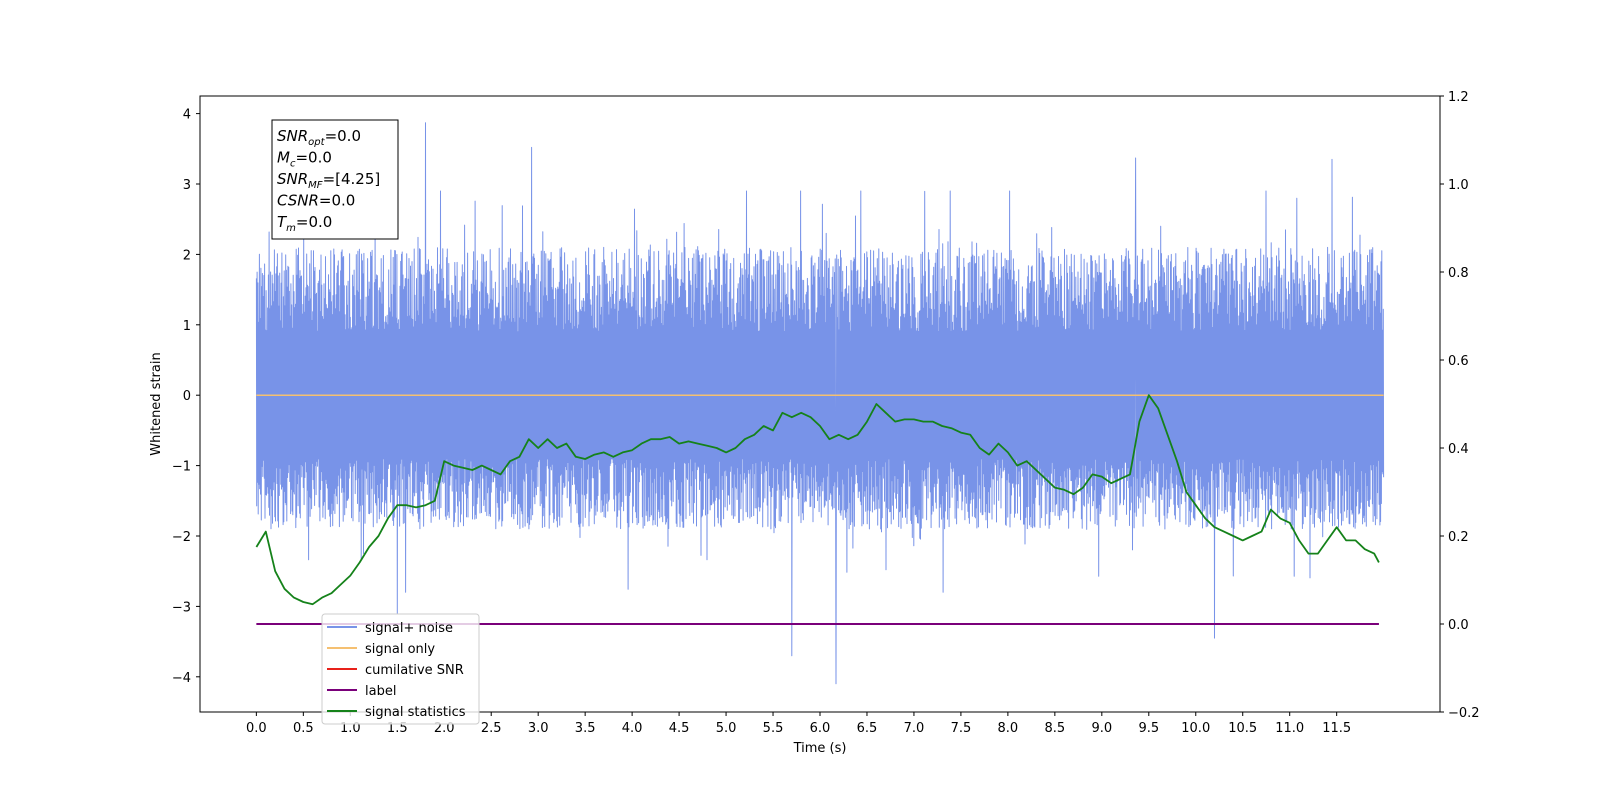 This screenshot has width=1600, height=800. Describe the element at coordinates (397, 728) in the screenshot. I see `x-tick-label: 1.5` at that location.